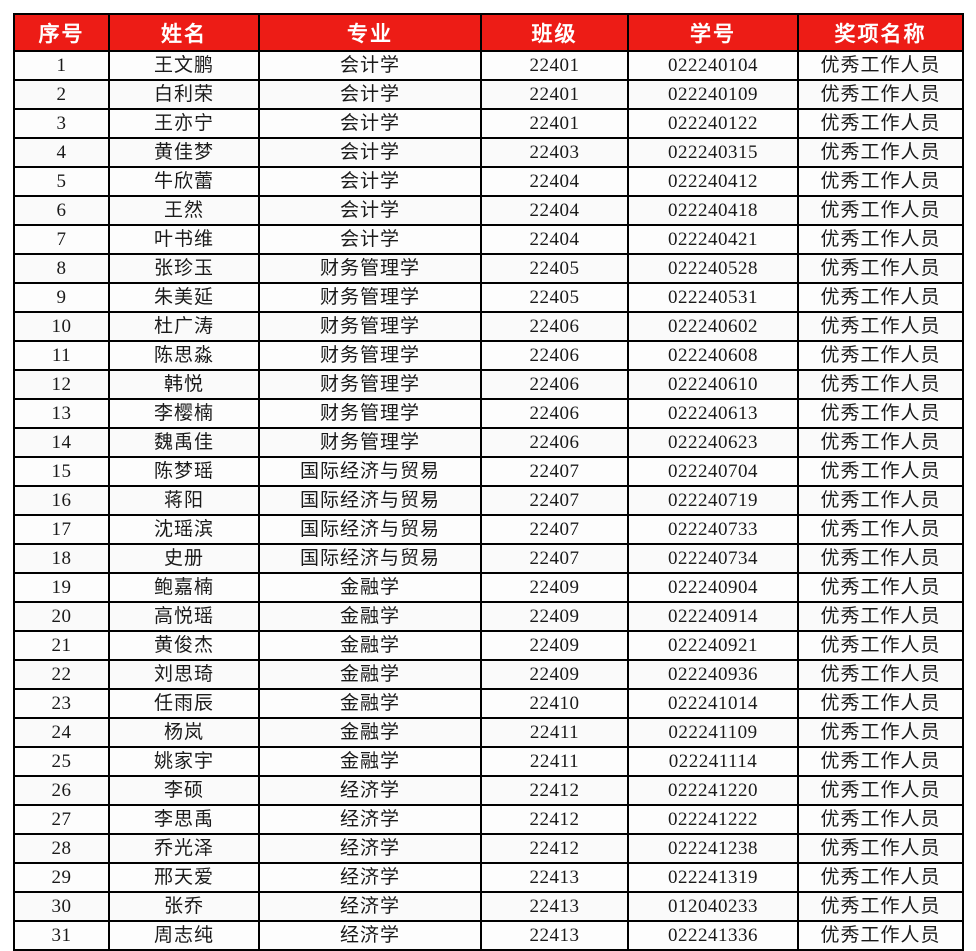 The width and height of the screenshot is (976, 951). What do you see at coordinates (713, 32) in the screenshot?
I see `column-header-sid: 学号` at bounding box center [713, 32].